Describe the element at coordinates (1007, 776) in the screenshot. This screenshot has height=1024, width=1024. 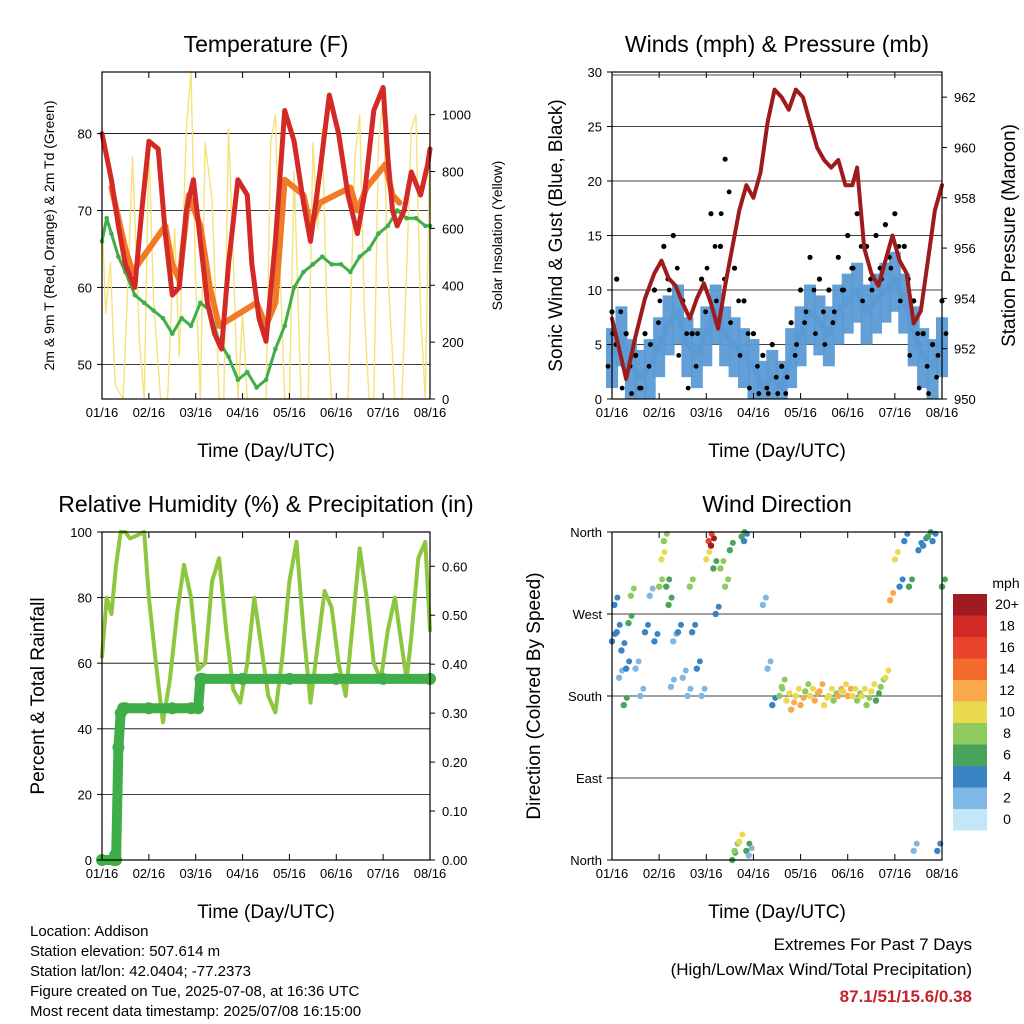
I see `colorbar-label: 4` at that location.